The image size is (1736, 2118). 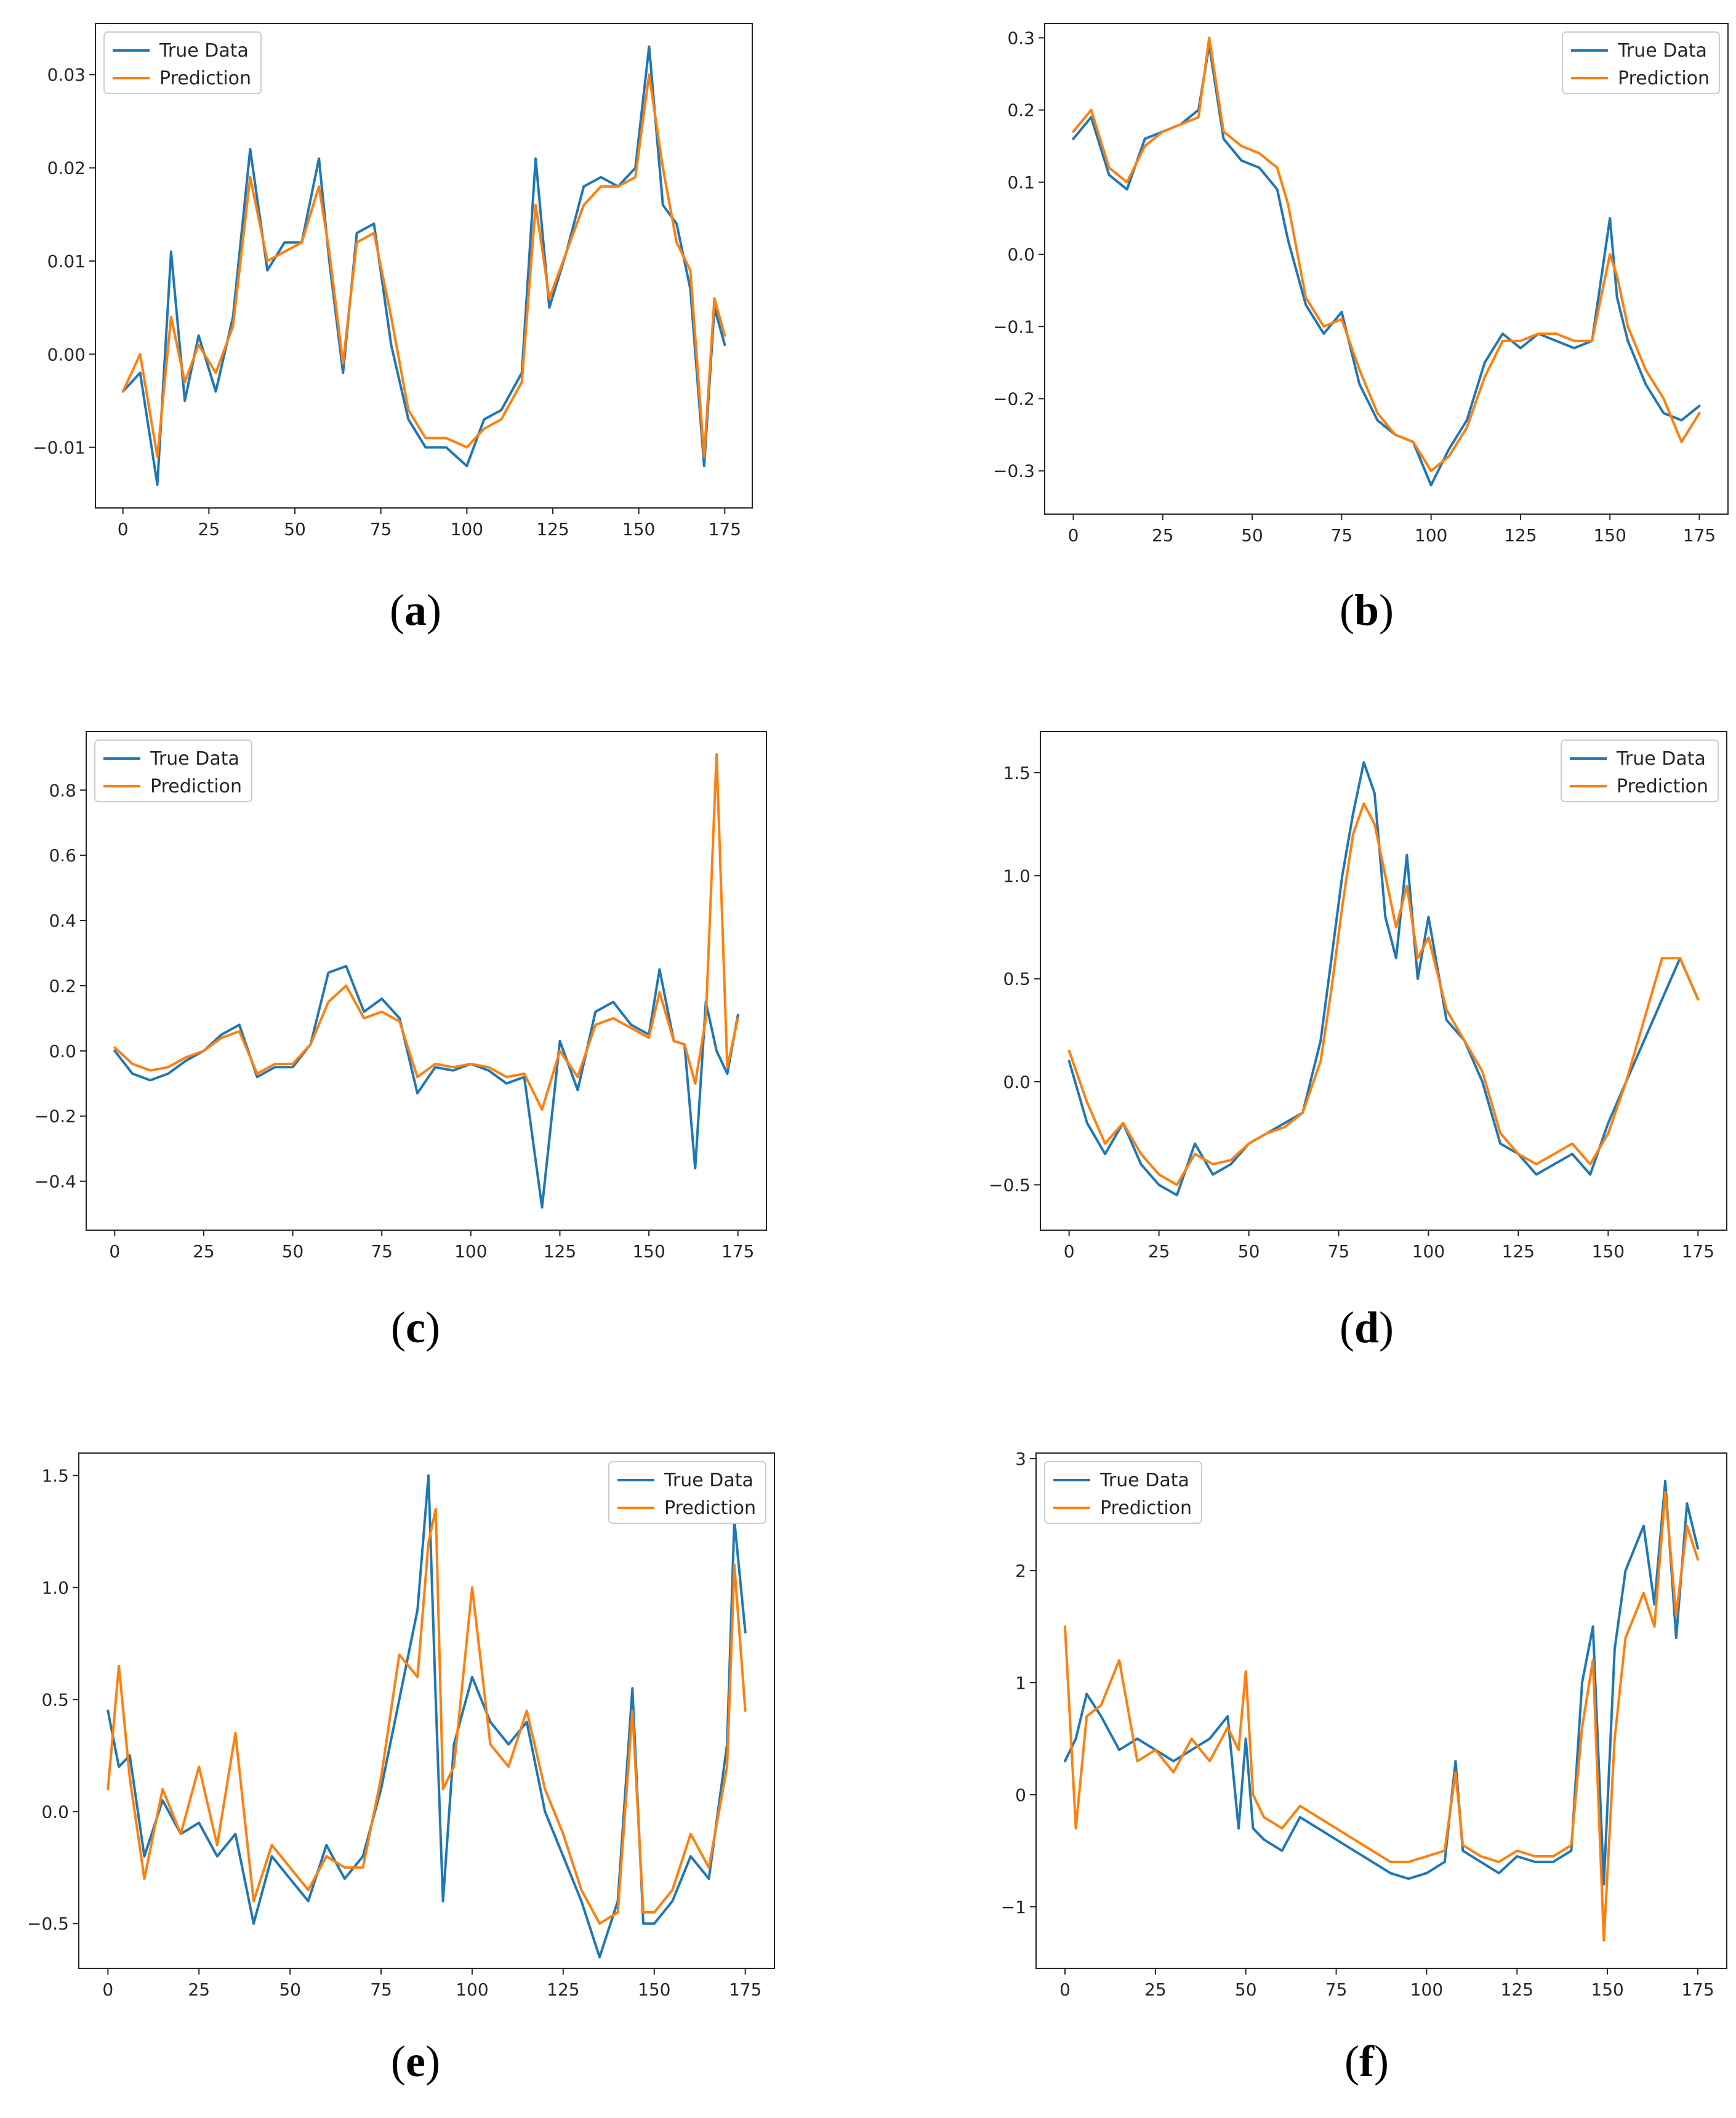 I want to click on panel-caption: (d), so click(x=1367, y=1327).